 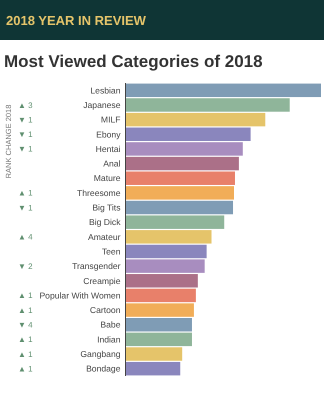 I want to click on y-tick-label: Gangbang, so click(x=100, y=354).